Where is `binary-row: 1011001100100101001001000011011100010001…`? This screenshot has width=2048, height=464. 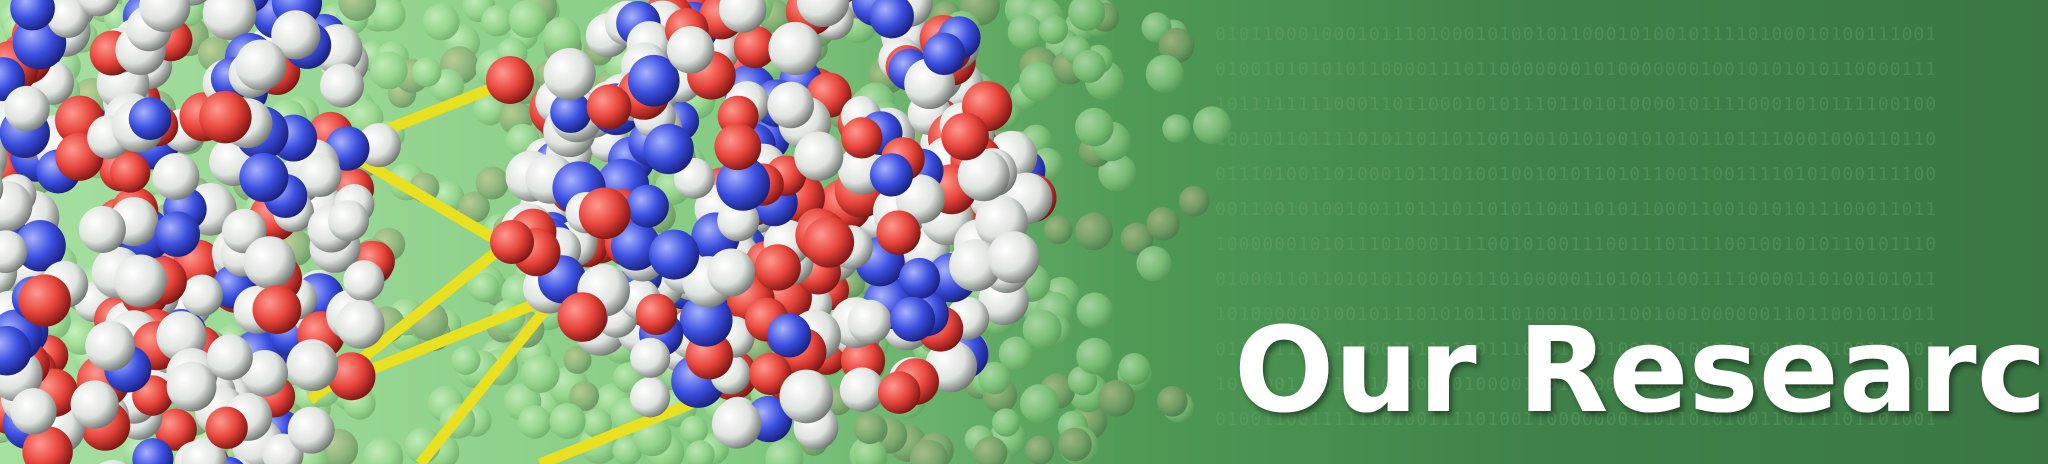 binary-row: 1011001100100101001001000011011100010001… is located at coordinates (1576, 384).